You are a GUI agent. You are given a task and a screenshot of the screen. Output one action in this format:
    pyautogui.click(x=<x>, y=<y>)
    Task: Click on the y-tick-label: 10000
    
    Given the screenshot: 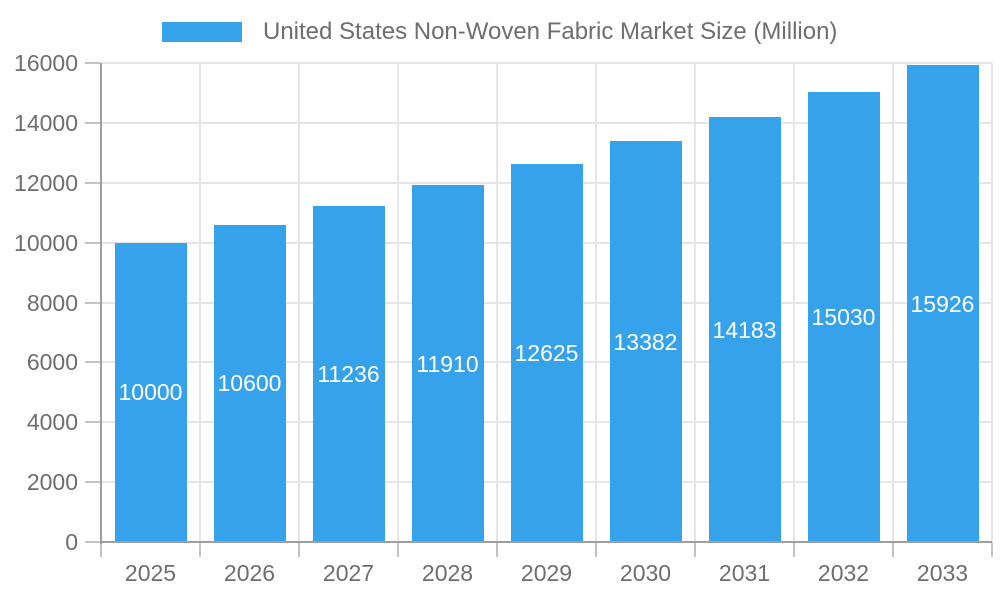 What is the action you would take?
    pyautogui.click(x=46, y=242)
    